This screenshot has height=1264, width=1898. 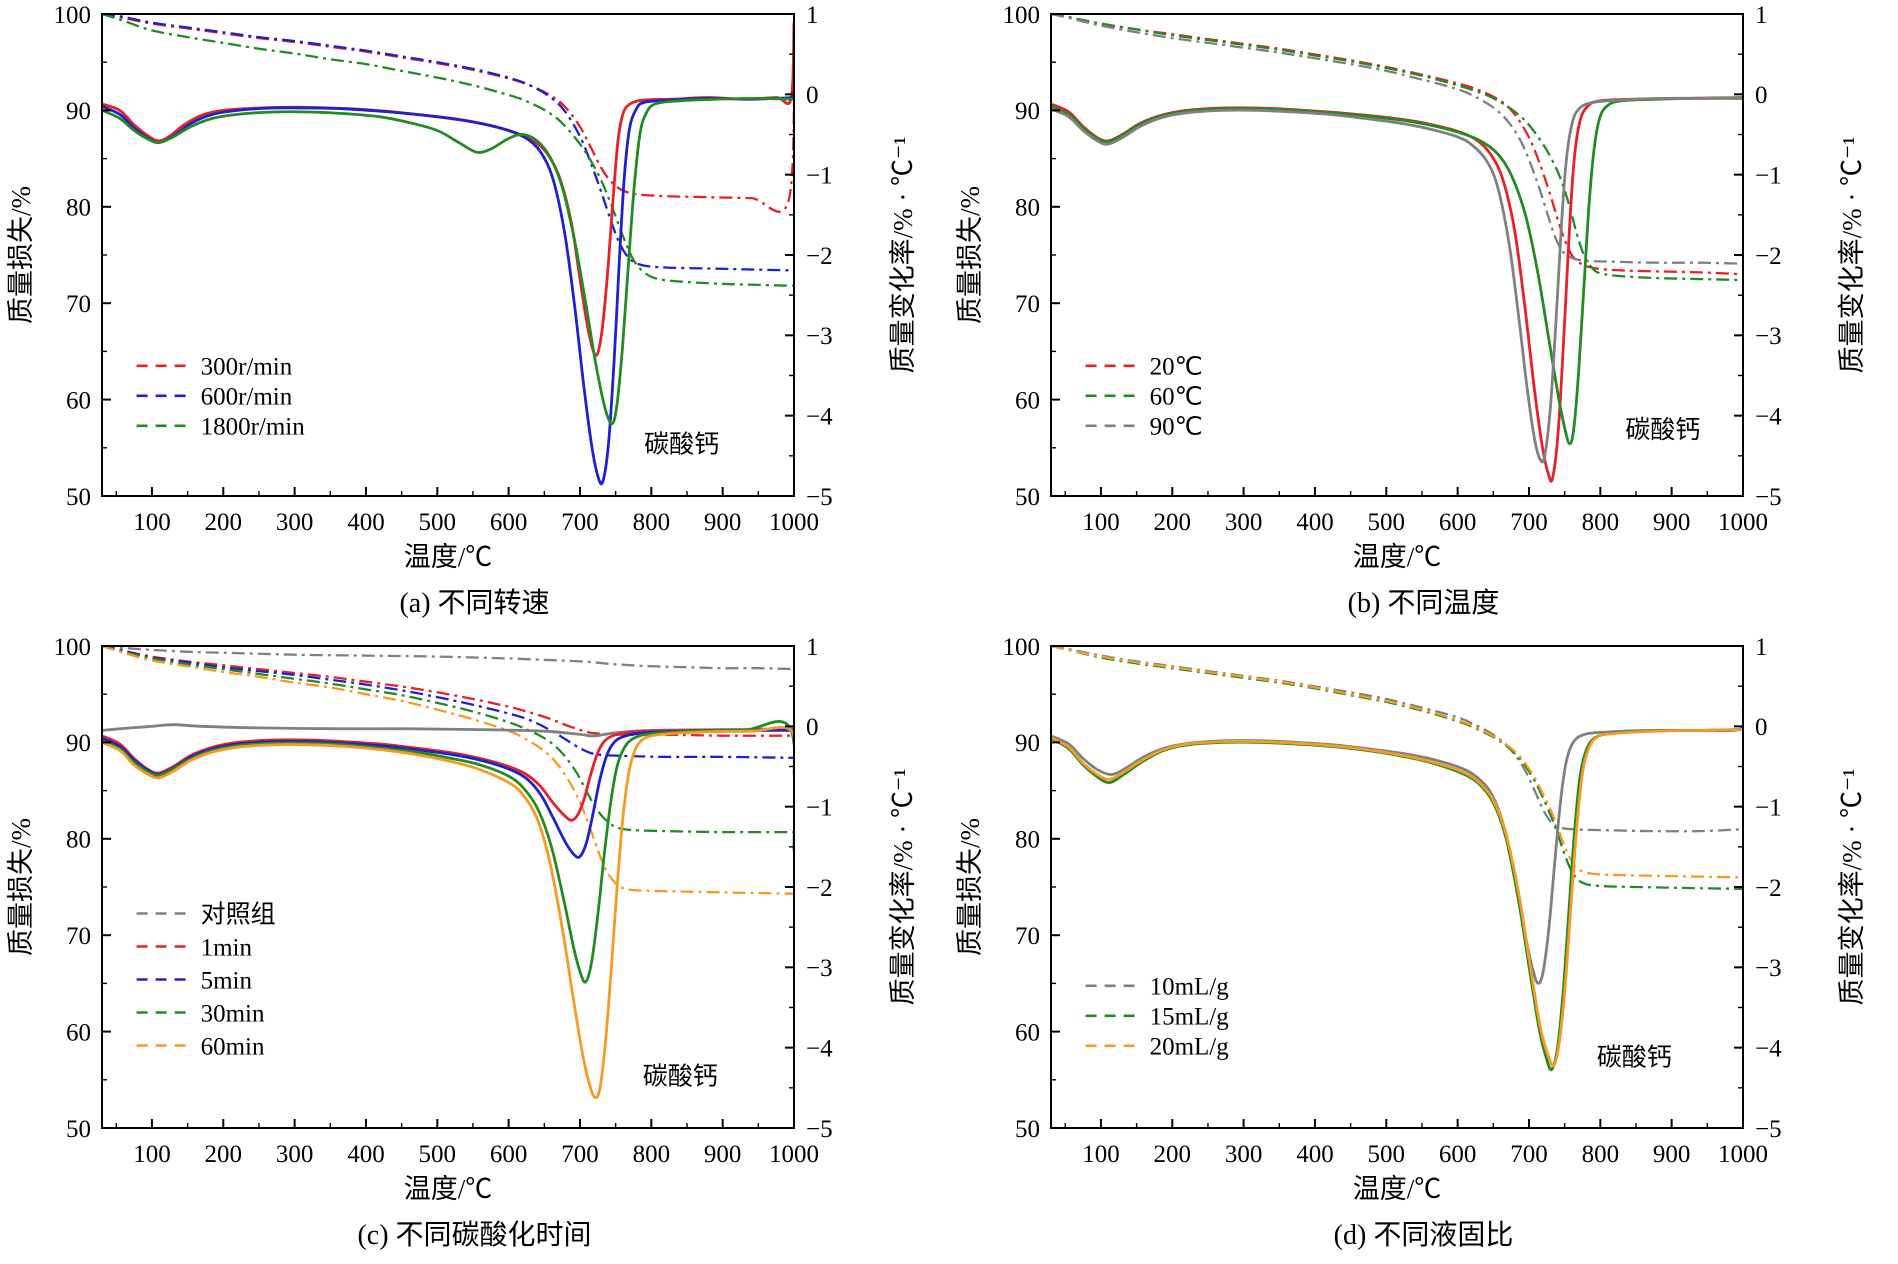 What do you see at coordinates (1423, 1235) in the screenshot?
I see `caption-d: (d) 不同液固比` at bounding box center [1423, 1235].